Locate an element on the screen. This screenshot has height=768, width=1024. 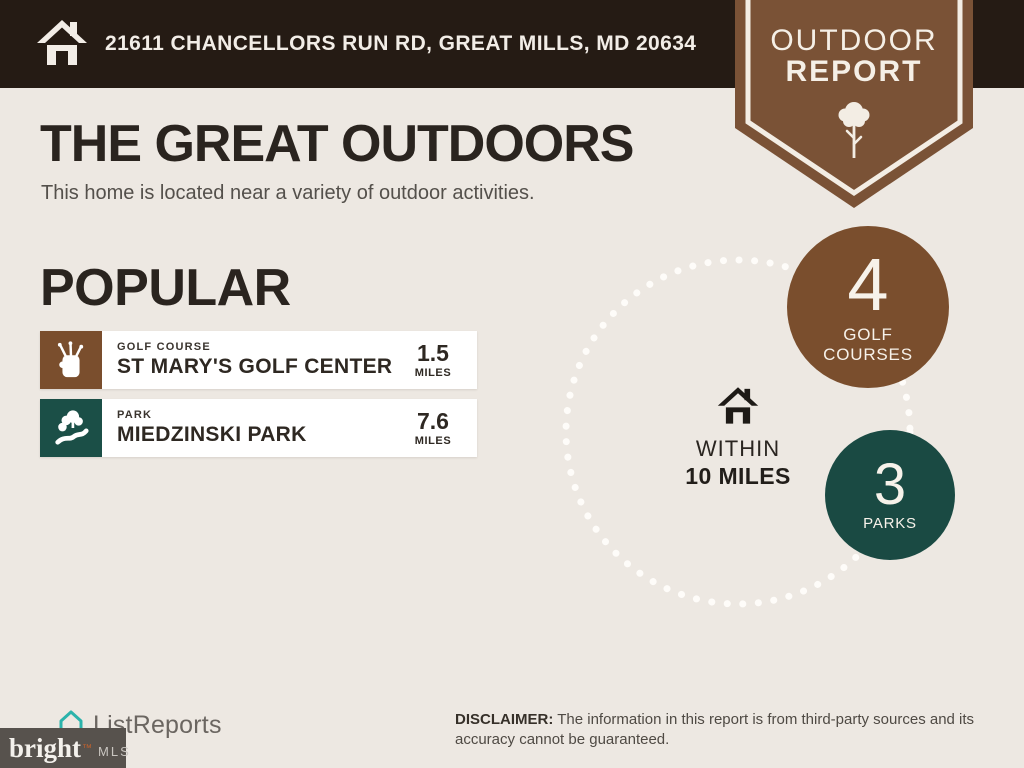
stat-label-line2: COURSES is located at coordinates (868, 354).